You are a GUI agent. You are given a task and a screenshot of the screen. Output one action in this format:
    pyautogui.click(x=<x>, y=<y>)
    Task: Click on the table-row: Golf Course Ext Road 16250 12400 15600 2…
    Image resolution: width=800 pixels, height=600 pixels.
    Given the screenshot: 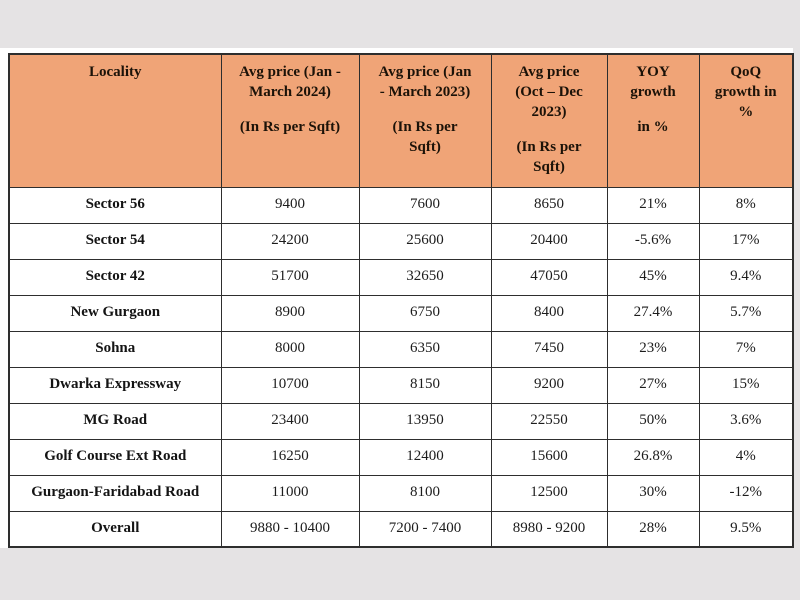 What is the action you would take?
    pyautogui.click(x=401, y=457)
    